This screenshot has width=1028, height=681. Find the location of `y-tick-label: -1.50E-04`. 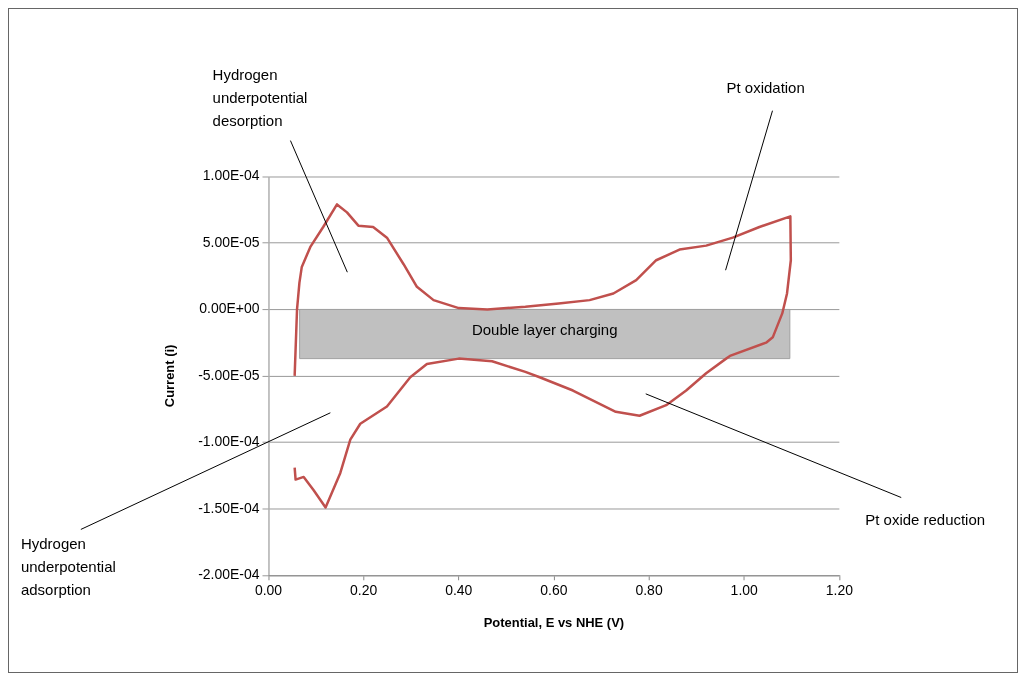

y-tick-label: -1.50E-04 is located at coordinates (229, 507).